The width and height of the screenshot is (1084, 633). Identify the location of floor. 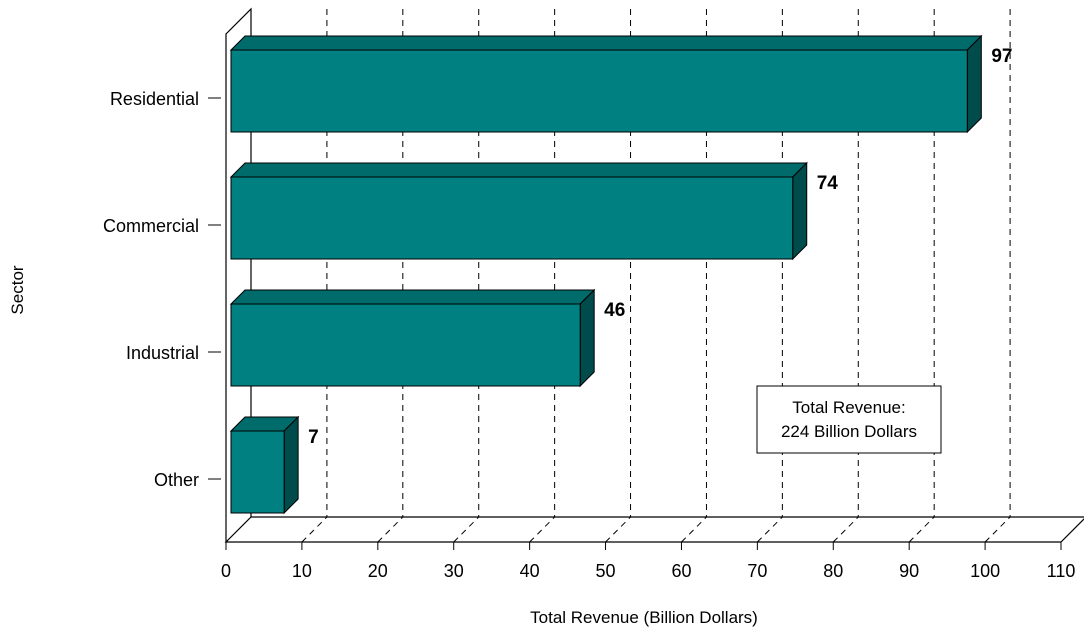
(654, 529).